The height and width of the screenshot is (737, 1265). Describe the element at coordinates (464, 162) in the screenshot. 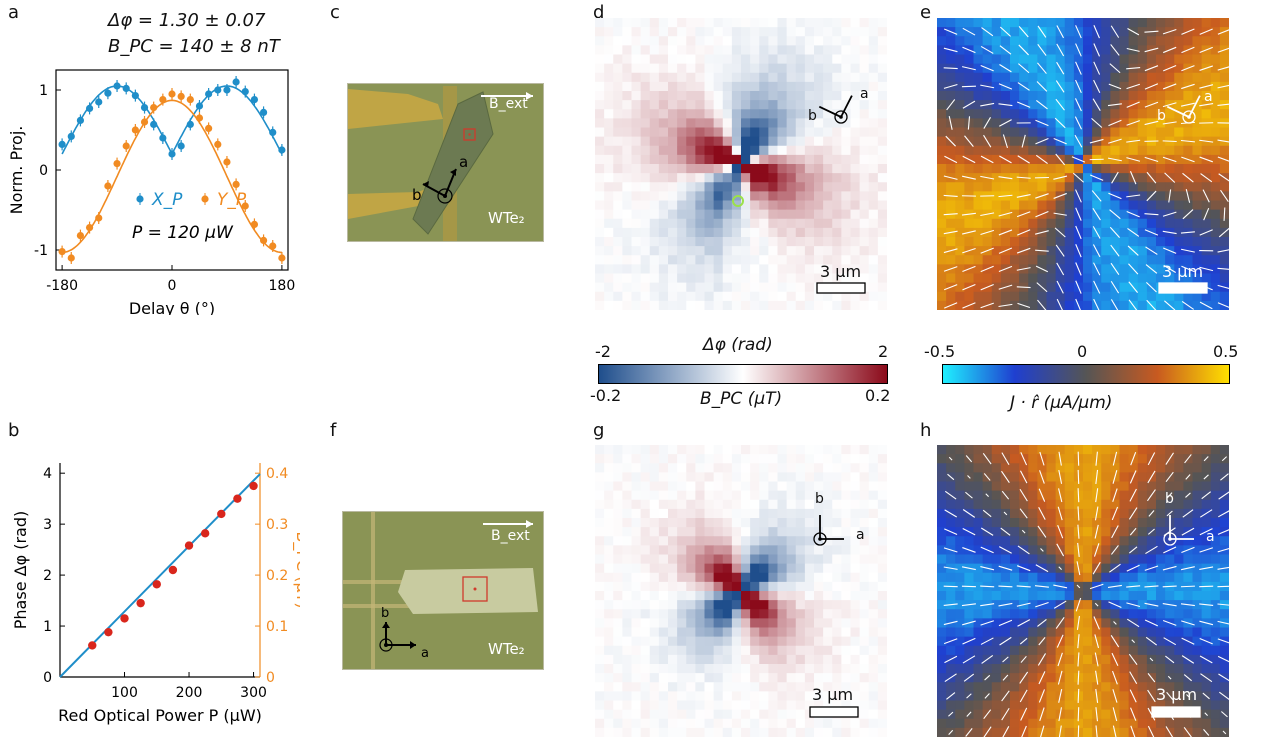

I see `axis-a-c: a` at that location.